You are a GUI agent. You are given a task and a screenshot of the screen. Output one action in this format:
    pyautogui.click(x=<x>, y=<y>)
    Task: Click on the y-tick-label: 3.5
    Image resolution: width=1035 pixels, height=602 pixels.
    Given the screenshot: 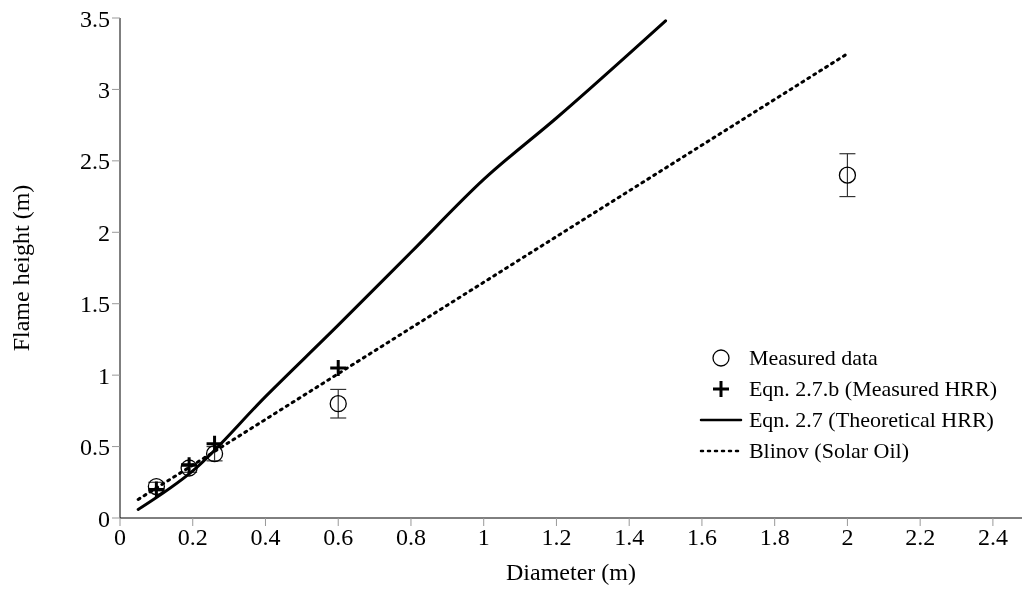 What is the action you would take?
    pyautogui.click(x=95, y=18)
    